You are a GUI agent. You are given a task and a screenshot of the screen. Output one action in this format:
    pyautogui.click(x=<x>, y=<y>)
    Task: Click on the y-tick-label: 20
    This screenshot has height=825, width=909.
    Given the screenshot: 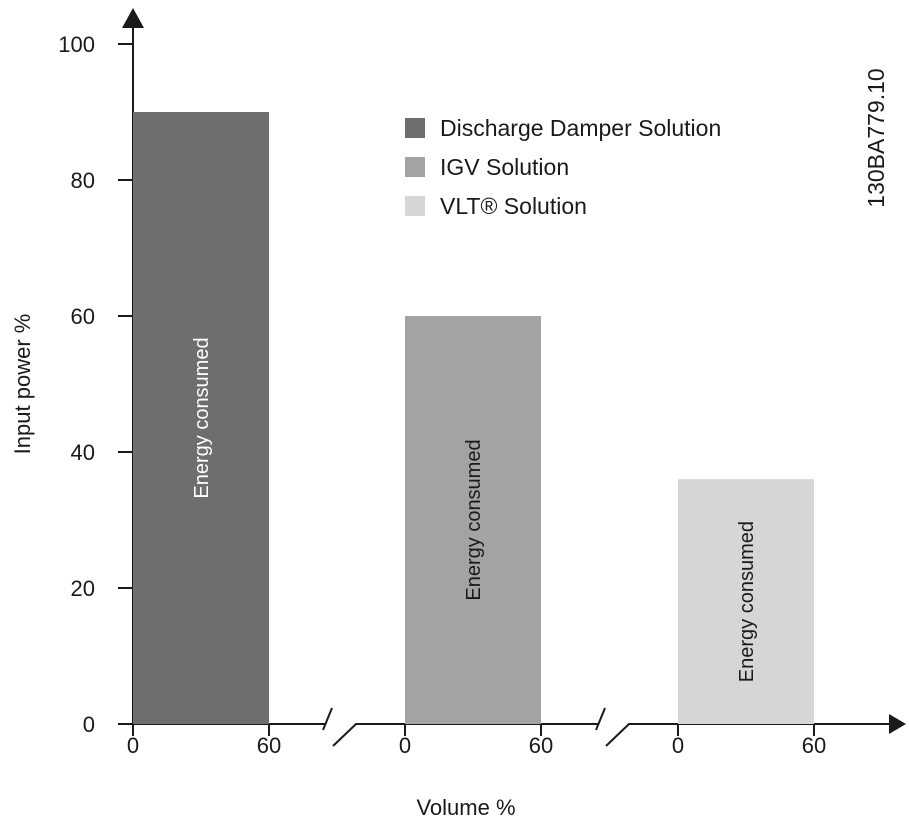 What is the action you would take?
    pyautogui.click(x=83, y=588)
    